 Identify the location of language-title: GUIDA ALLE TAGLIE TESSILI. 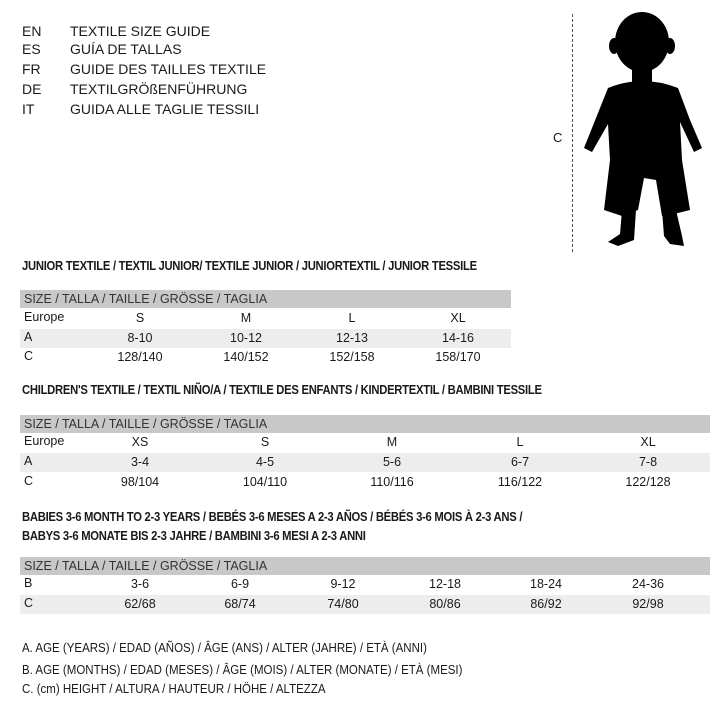
(165, 109).